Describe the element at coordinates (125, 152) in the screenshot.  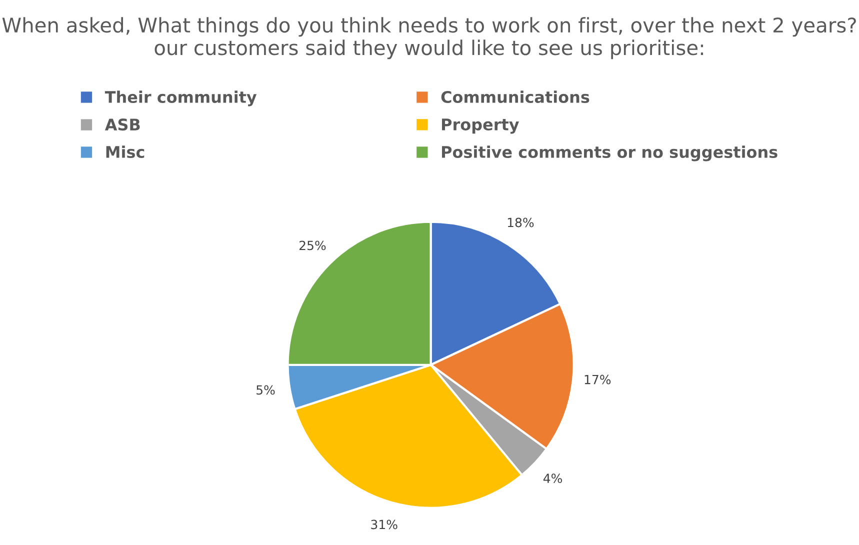
I see `legend-label: Misc` at that location.